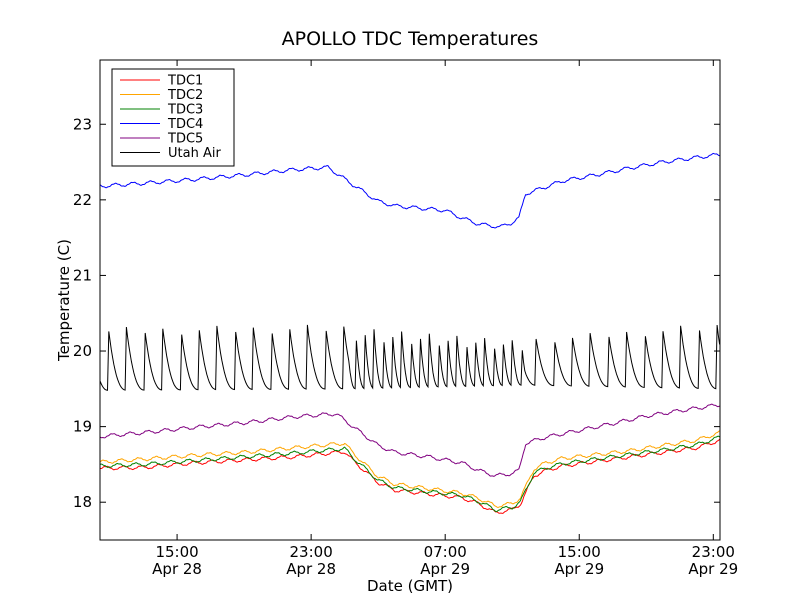 The height and width of the screenshot is (600, 800). Describe the element at coordinates (185, 124) in the screenshot. I see `legend-label: TDC4` at that location.